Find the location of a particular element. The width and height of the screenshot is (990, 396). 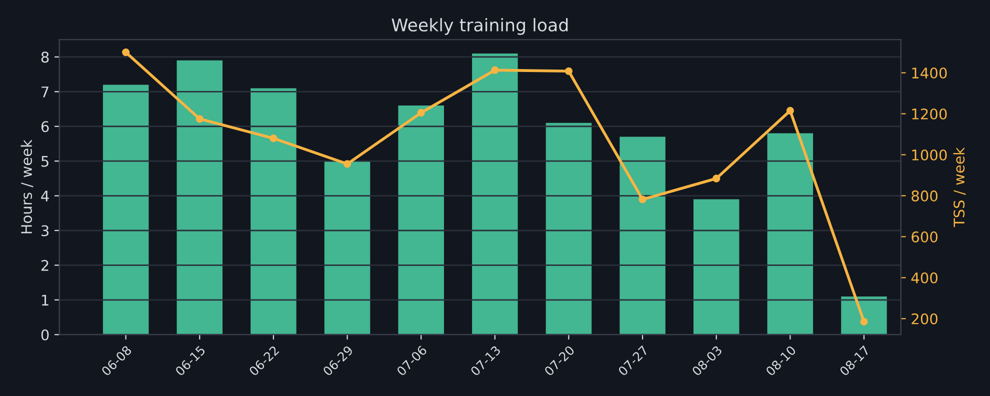

y2-tick-label: 200 is located at coordinates (925, 318).